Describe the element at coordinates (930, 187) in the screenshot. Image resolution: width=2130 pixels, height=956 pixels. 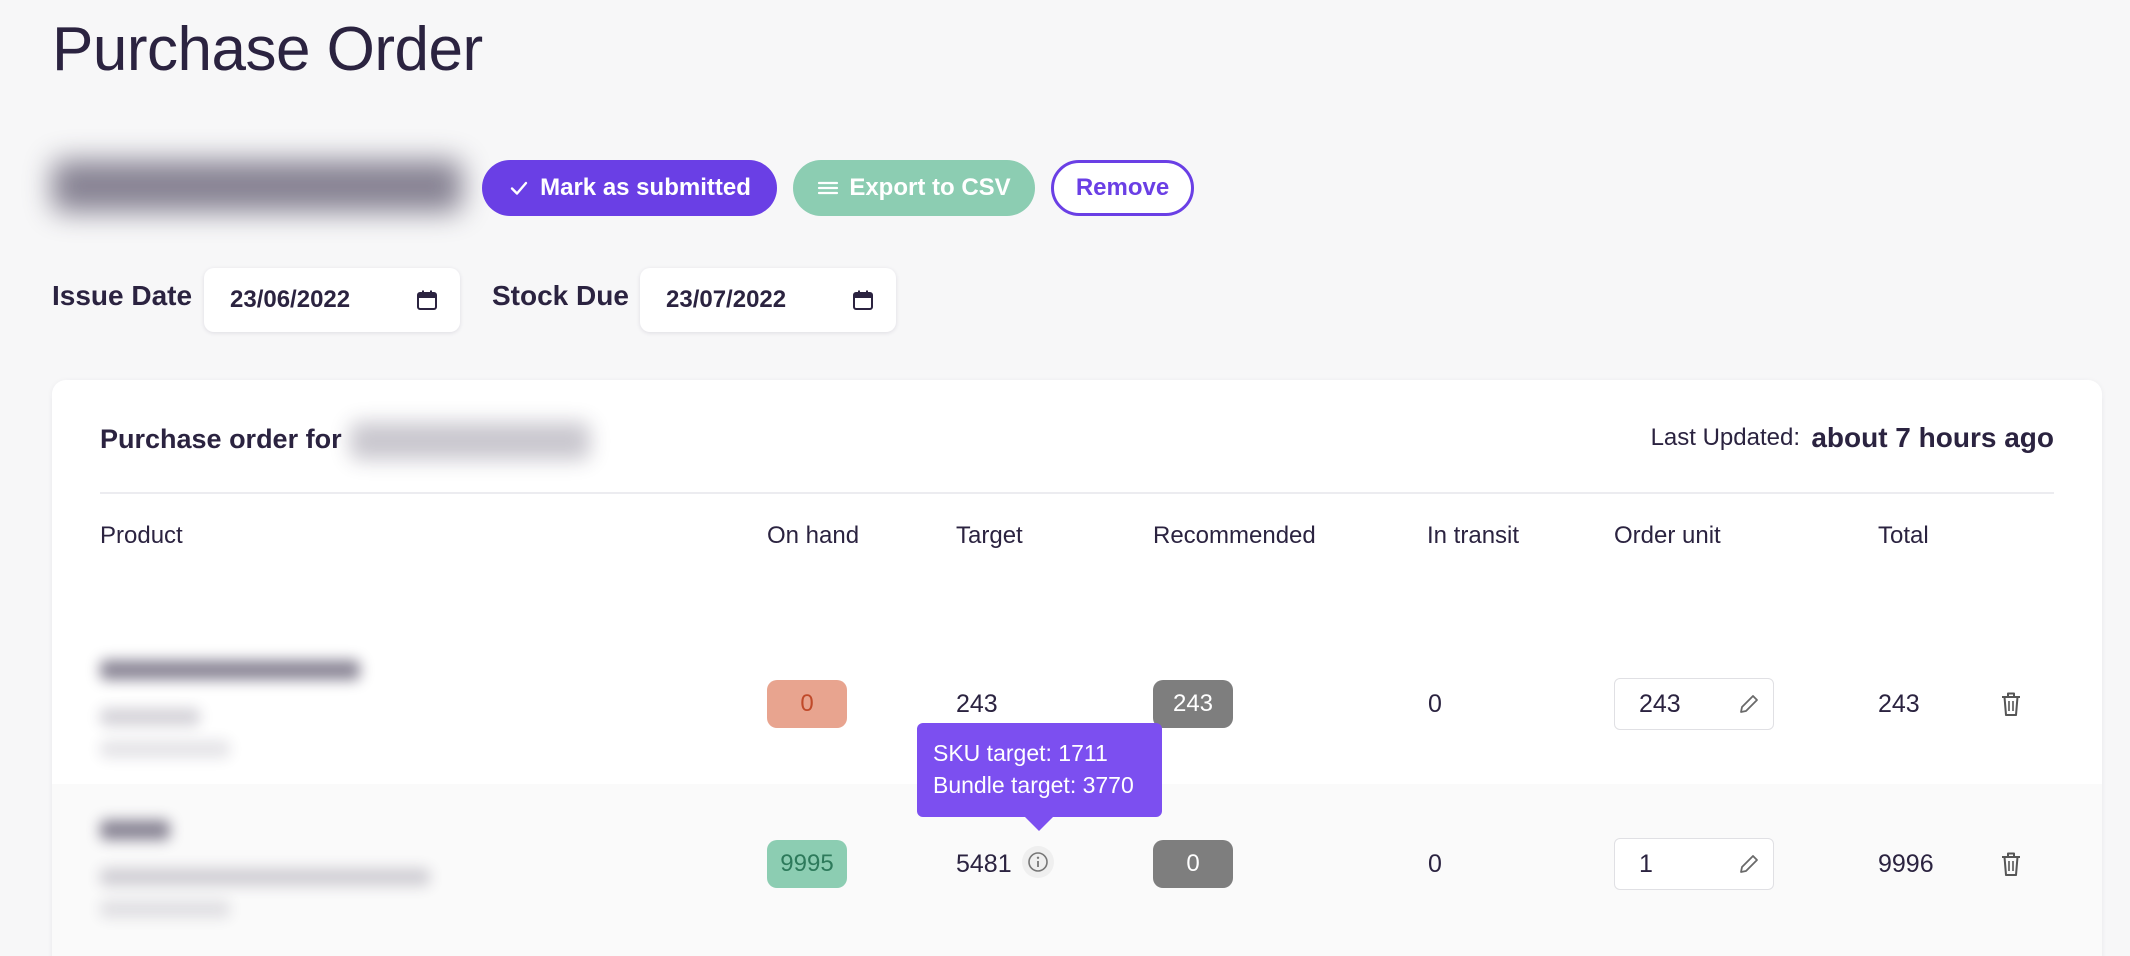
I see `export-csv-label: Export to CSV` at that location.